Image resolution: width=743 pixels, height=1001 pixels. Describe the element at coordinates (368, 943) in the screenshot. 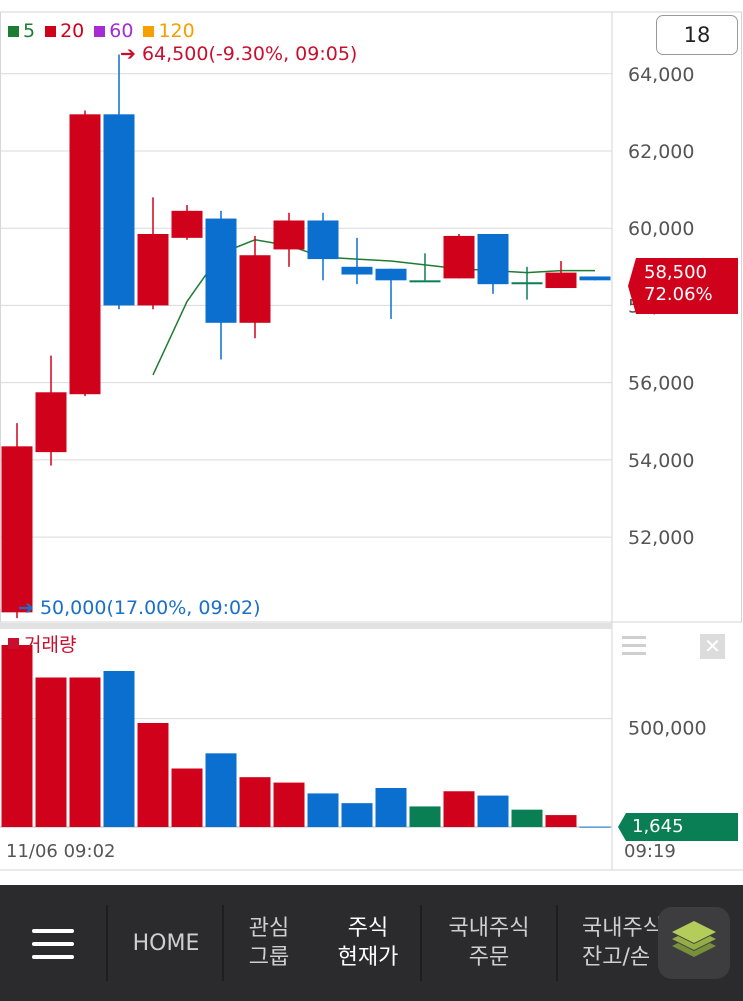

I see `nav-stock-current-price: 주식 현재가` at that location.